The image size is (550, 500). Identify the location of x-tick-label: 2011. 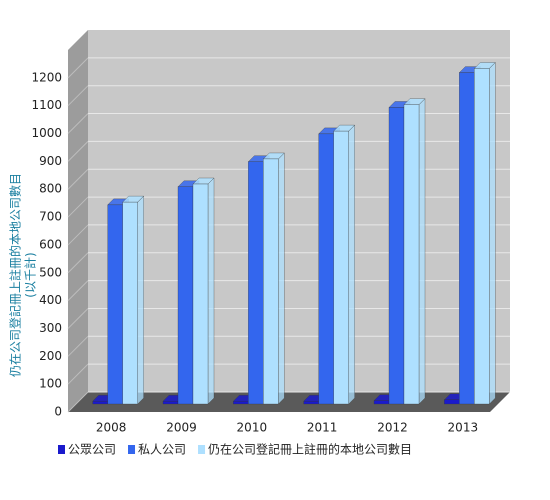
(322, 428).